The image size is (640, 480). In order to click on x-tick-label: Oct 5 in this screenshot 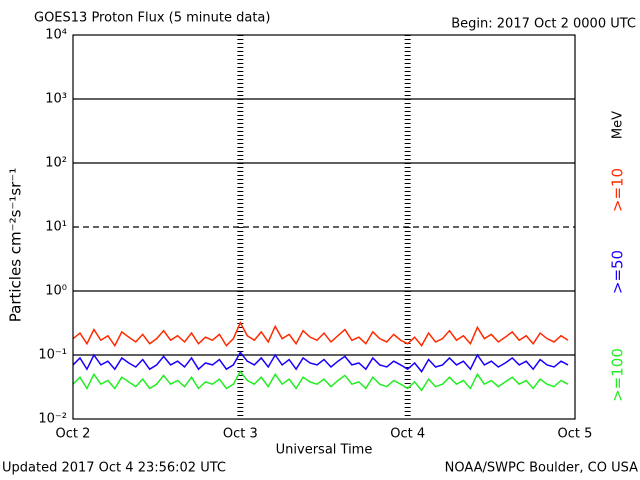, I will do `click(575, 434)`.